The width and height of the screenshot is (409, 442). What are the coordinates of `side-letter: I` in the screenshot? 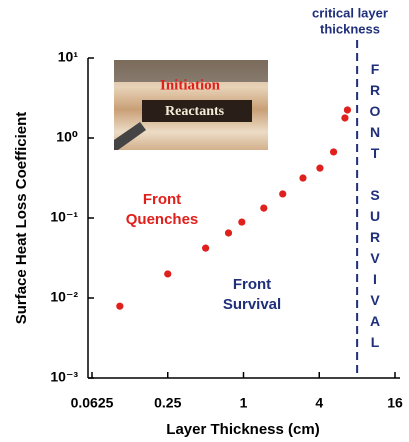 It's located at (375, 279).